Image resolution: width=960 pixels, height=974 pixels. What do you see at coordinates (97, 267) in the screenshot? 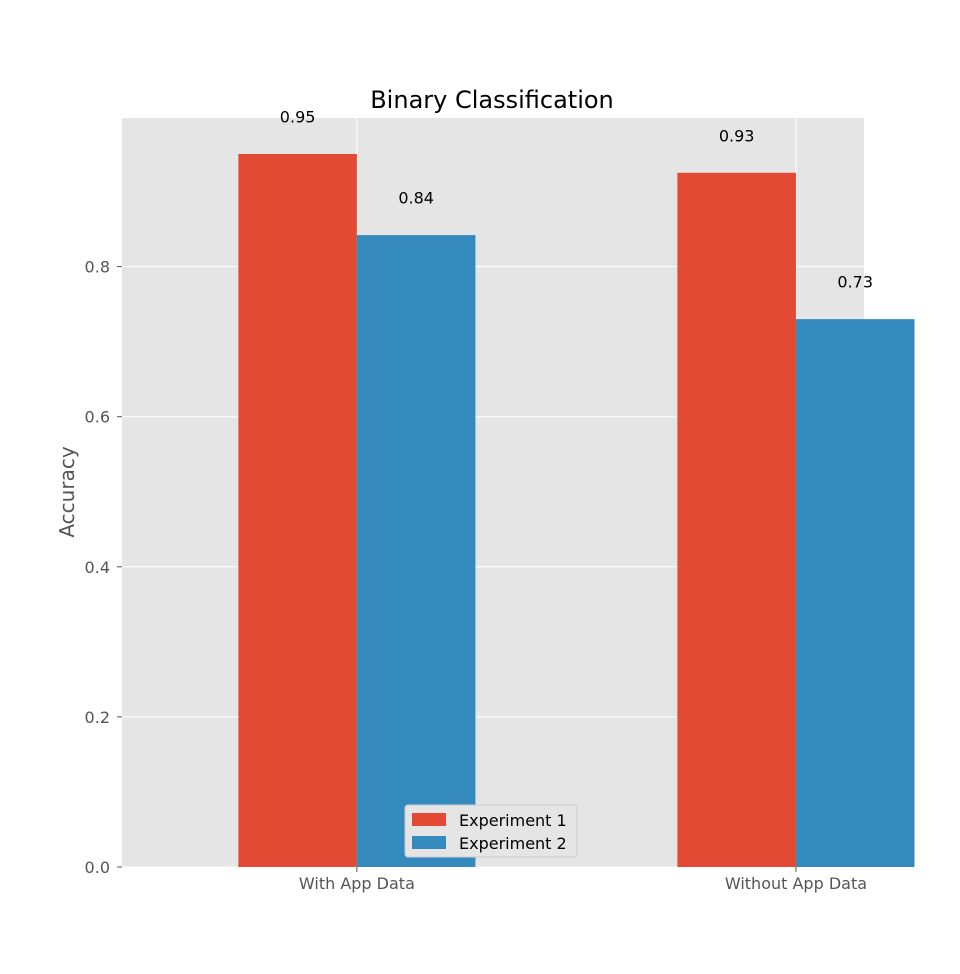
I see `y-tick-label: 0.8` at bounding box center [97, 267].